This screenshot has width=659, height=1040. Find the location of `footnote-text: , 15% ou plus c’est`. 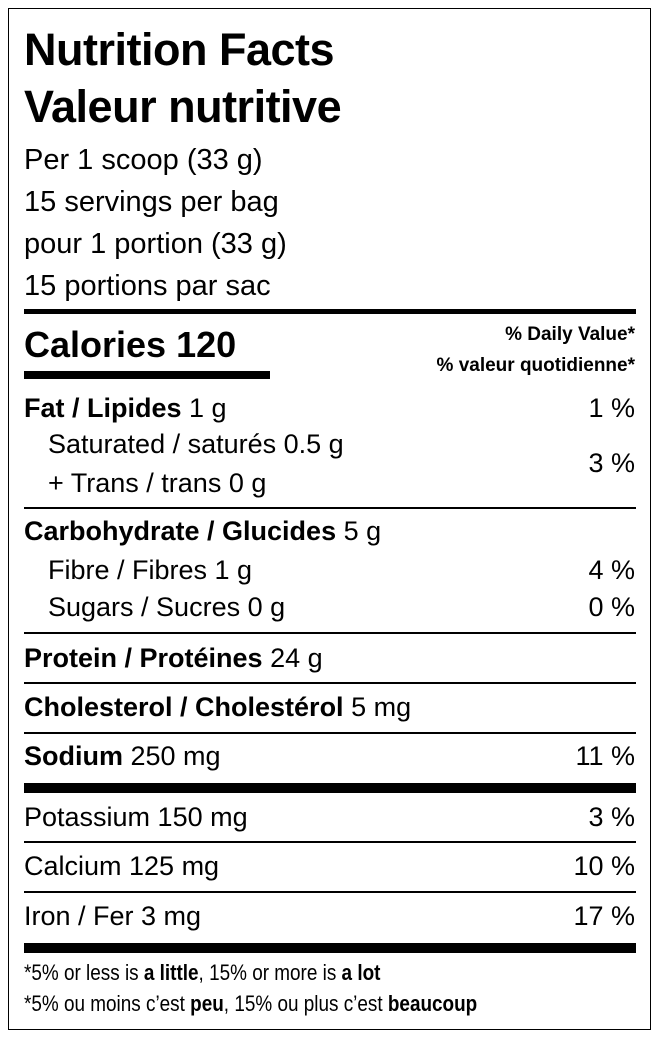

footnote-text: , 15% ou plus c’est is located at coordinates (305, 1003).